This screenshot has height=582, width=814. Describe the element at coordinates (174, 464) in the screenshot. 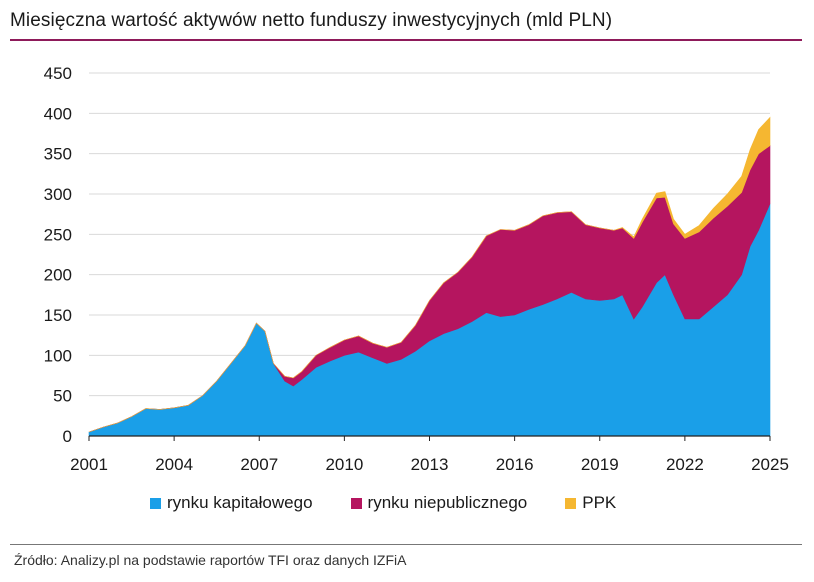

I see `x-tick-label: 2004` at that location.